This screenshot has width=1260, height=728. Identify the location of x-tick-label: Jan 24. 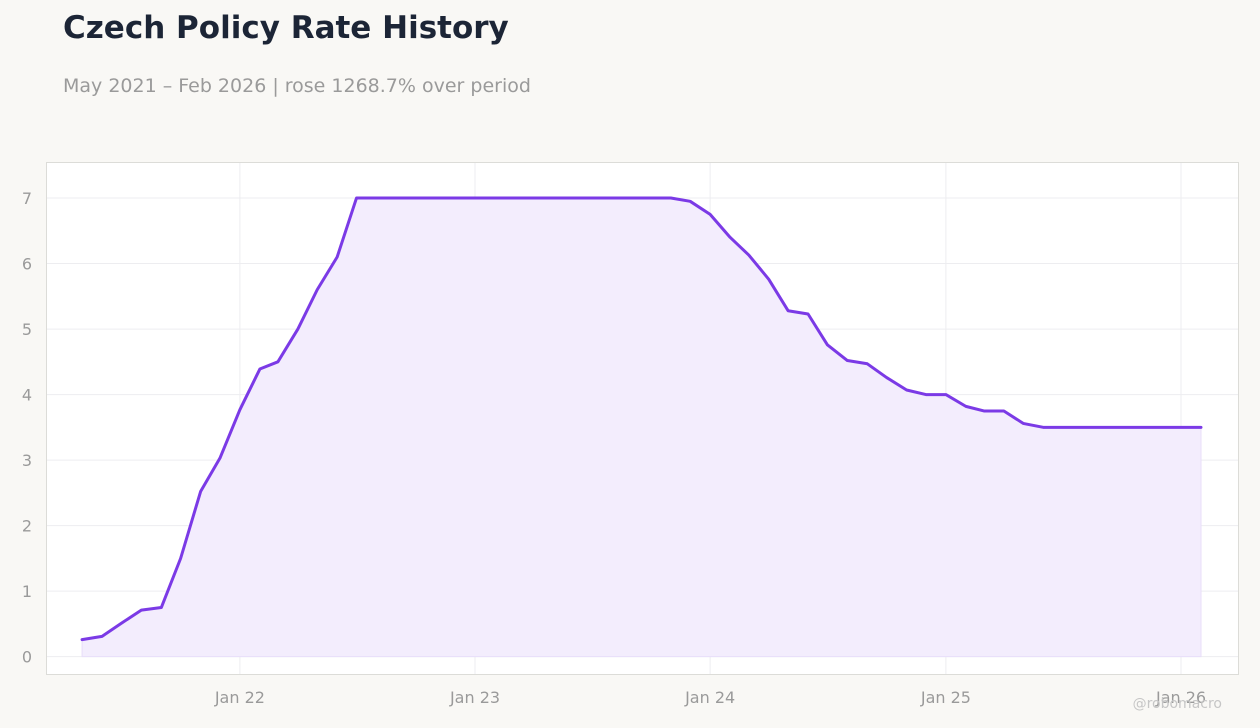
(709, 697).